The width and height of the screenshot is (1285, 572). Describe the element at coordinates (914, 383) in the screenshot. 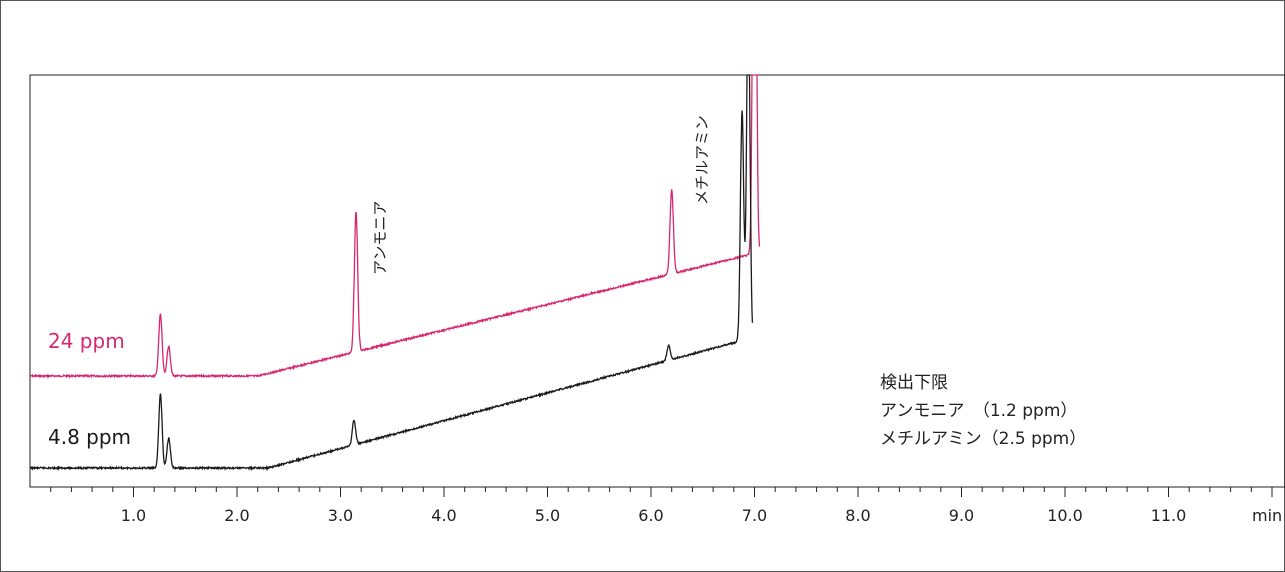

I see `detection-limit-title: 検出下限` at that location.